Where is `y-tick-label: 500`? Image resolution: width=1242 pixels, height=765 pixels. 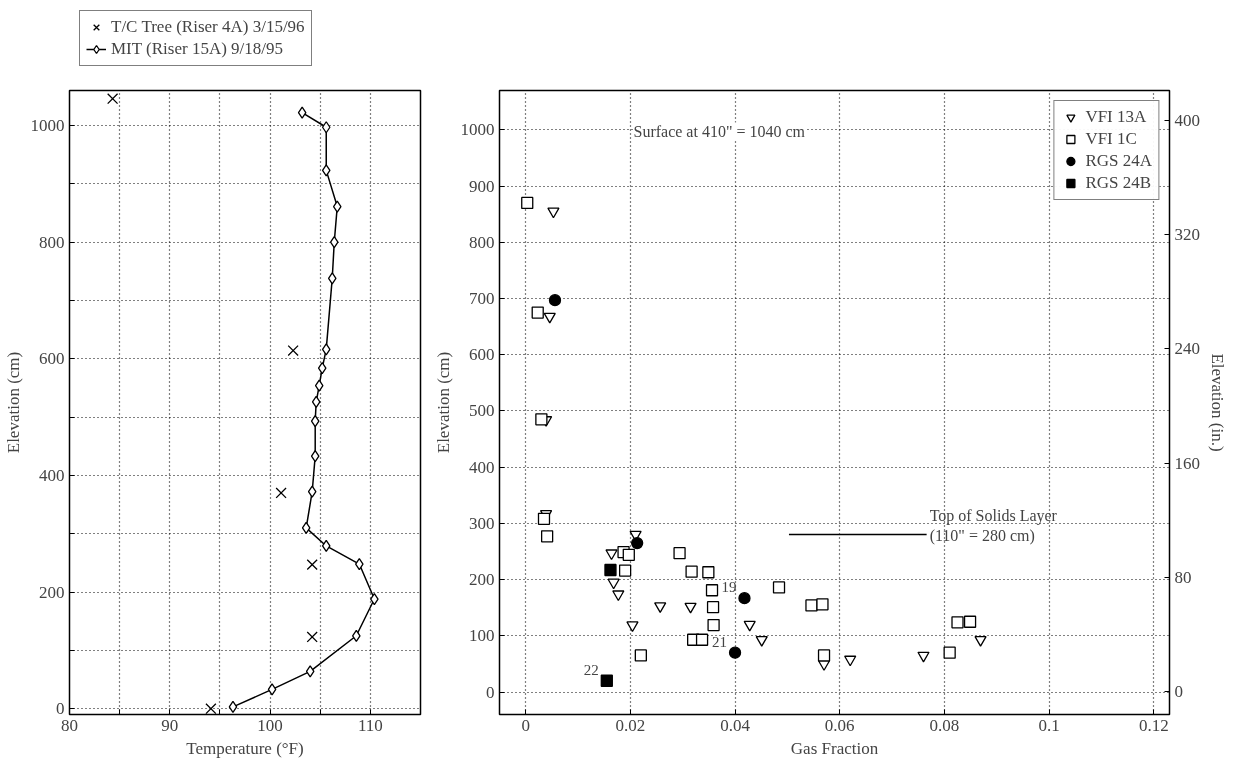
y-tick-label: 500 is located at coordinates (482, 411).